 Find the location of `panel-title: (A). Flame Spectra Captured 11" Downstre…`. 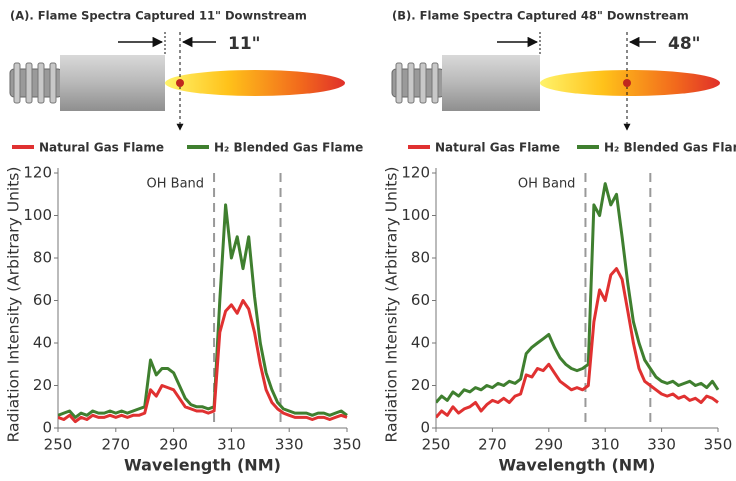

panel-title: (A). Flame Spectra Captured 11" Downstre… is located at coordinates (158, 16).